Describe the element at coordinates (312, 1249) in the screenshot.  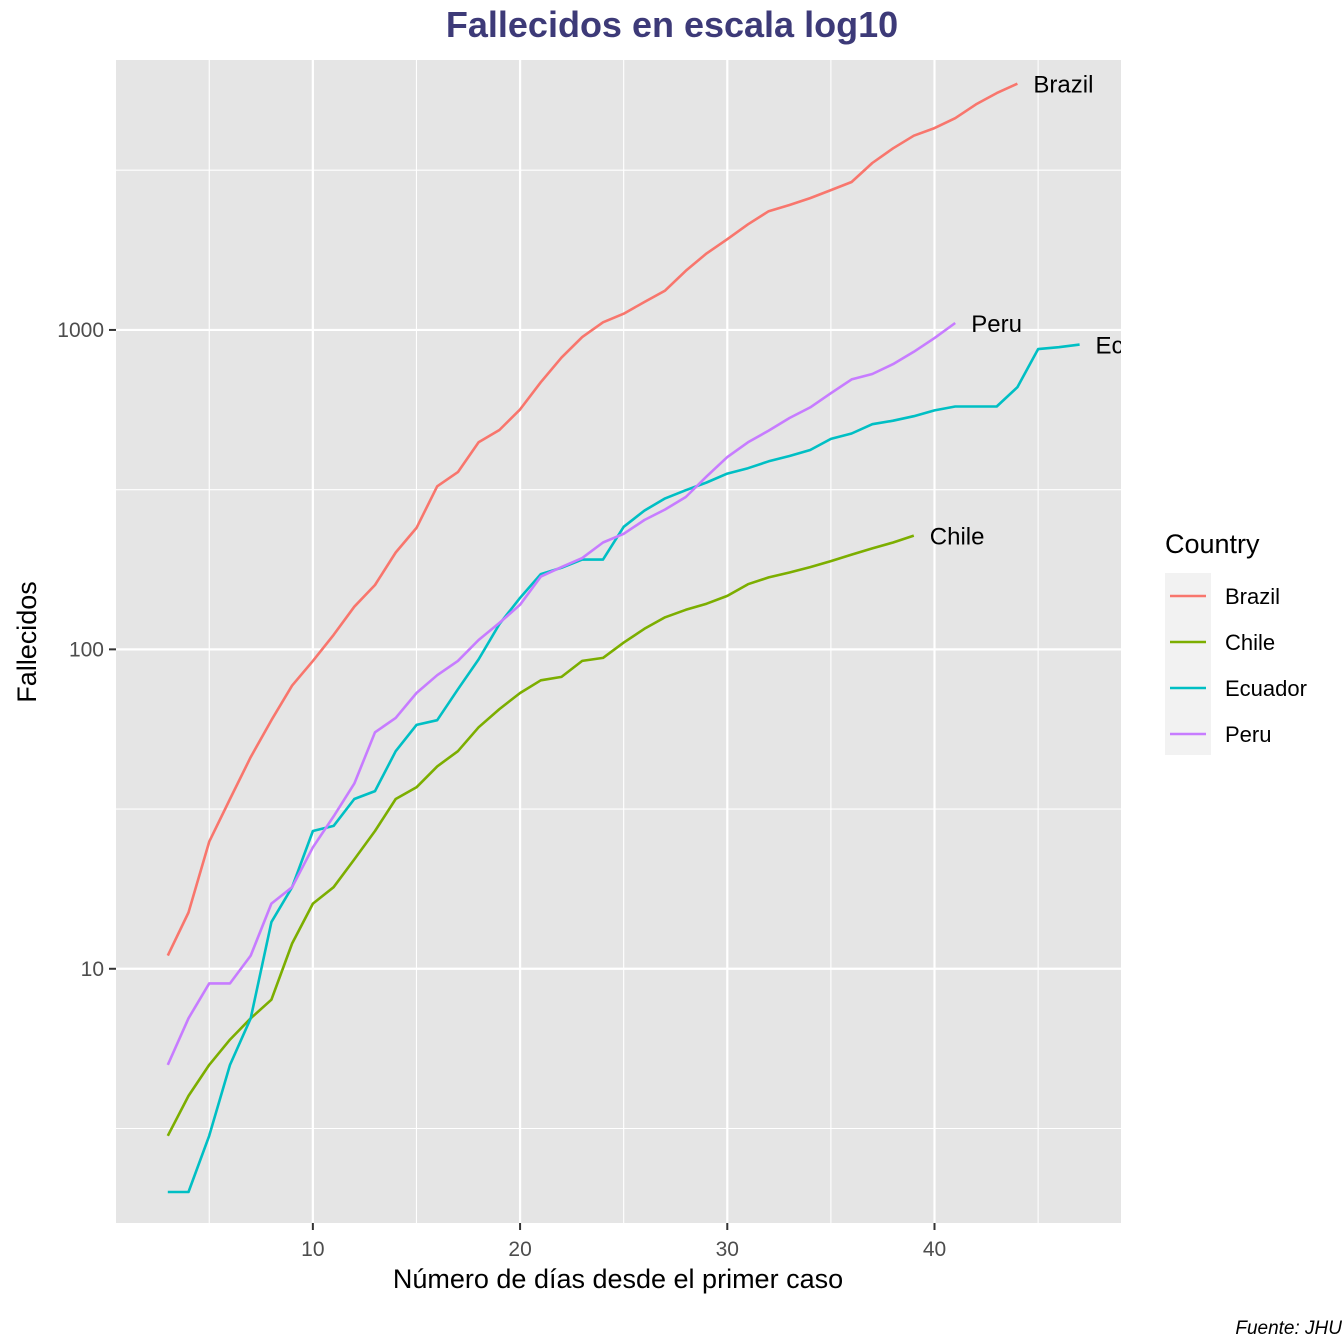
I see `x-tick-label: 10` at that location.